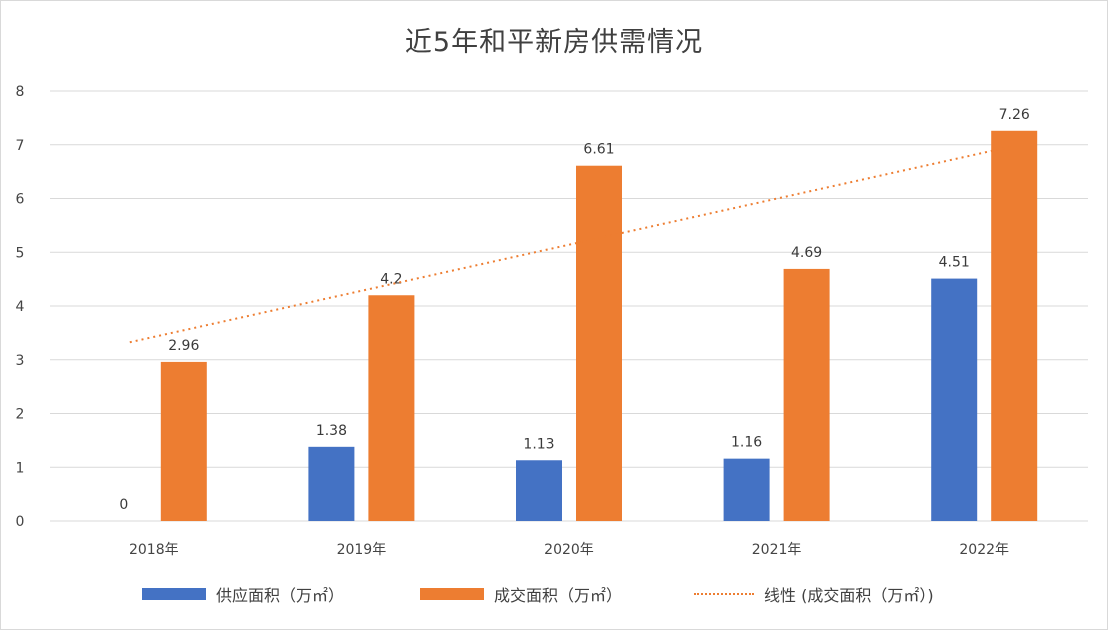 Image resolution: width=1108 pixels, height=630 pixels. What do you see at coordinates (183, 346) in the screenshot?
I see `data-label: 2.96` at bounding box center [183, 346].